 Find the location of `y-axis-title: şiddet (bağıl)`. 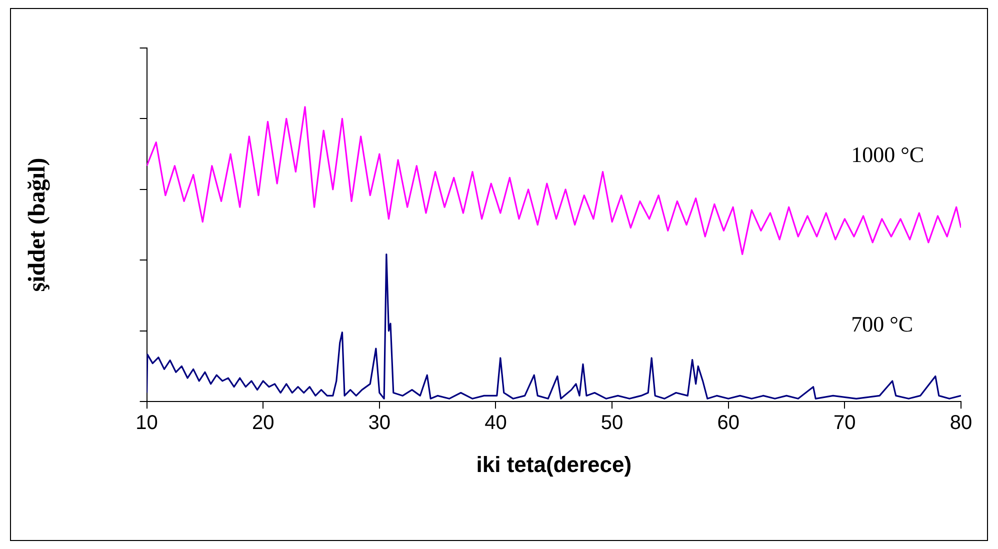

y-axis-title: şiddet (bağıl) is located at coordinates (37, 225).